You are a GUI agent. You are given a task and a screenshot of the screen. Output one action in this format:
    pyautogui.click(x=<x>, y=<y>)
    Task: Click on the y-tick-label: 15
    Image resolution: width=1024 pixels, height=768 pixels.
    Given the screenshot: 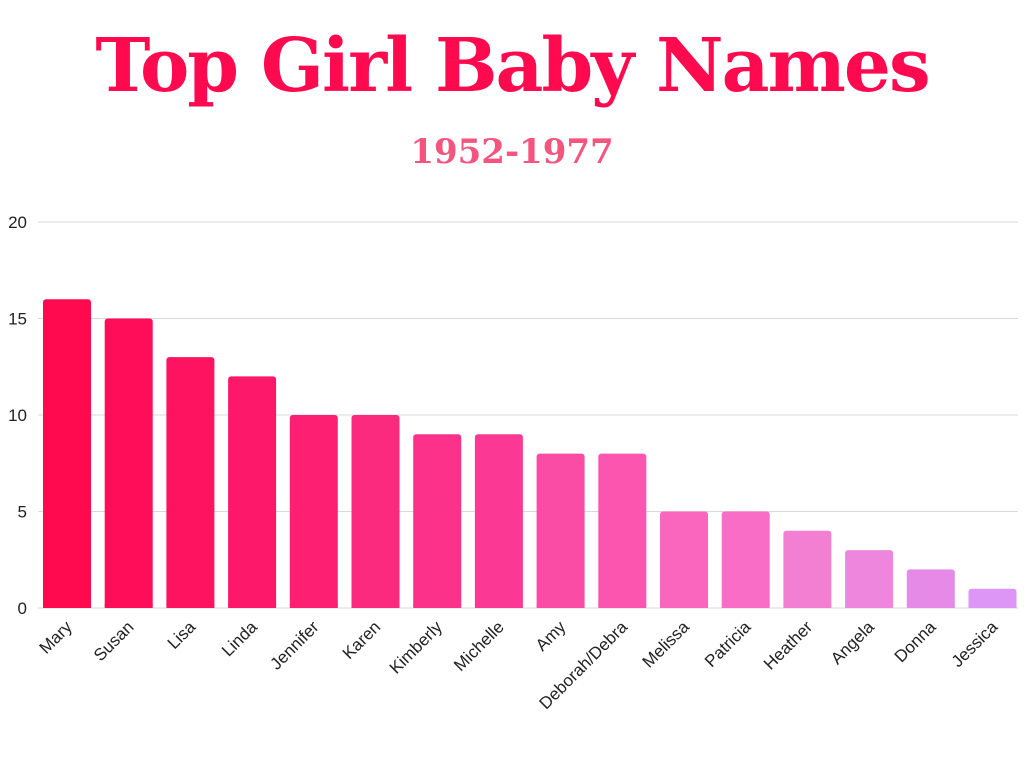 What is the action you would take?
    pyautogui.click(x=17, y=319)
    